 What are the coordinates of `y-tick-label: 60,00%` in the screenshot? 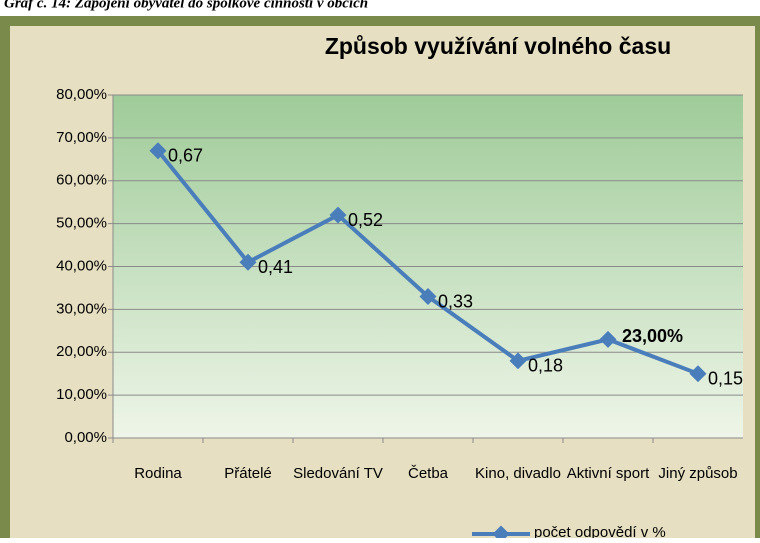 It's located at (81, 180).